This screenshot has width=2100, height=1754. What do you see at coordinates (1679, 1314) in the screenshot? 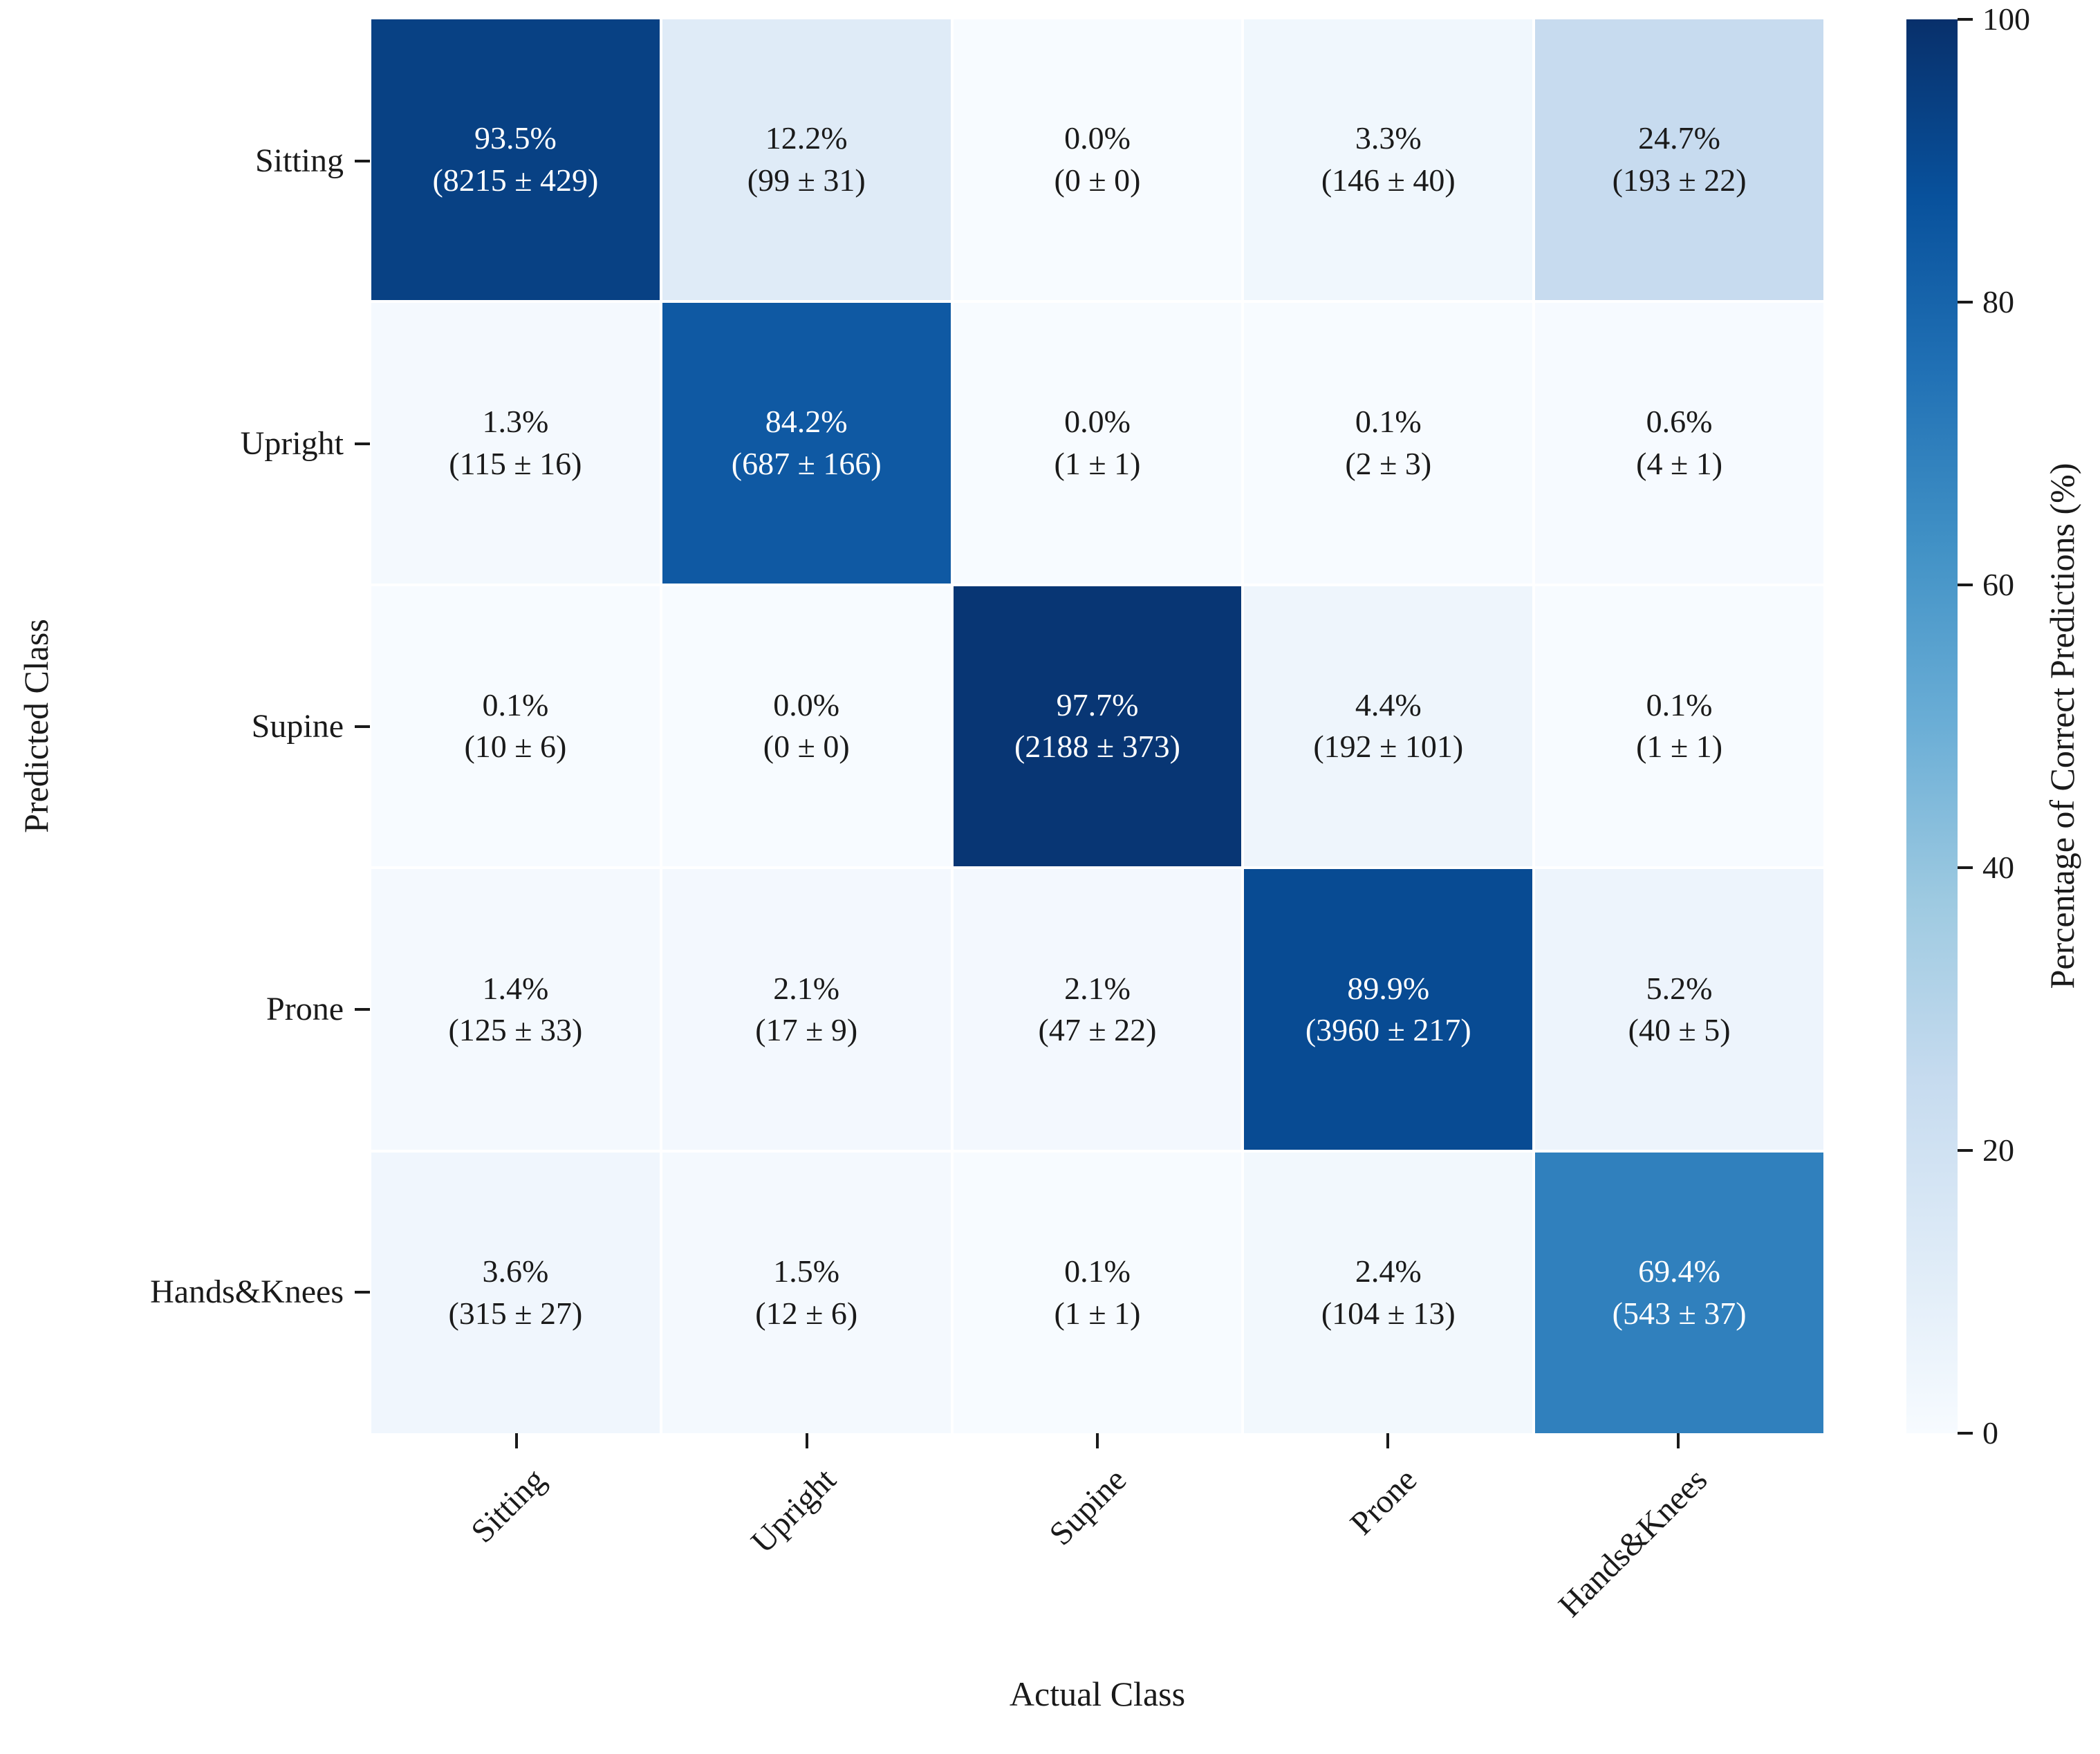
I see `cell-count: (543 ± 37)` at bounding box center [1679, 1314].